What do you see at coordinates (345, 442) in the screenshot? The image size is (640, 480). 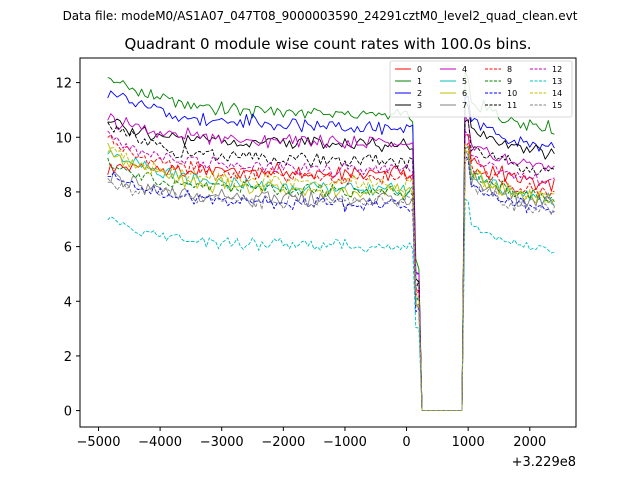 I see `x-tick-label: −1000` at bounding box center [345, 442].